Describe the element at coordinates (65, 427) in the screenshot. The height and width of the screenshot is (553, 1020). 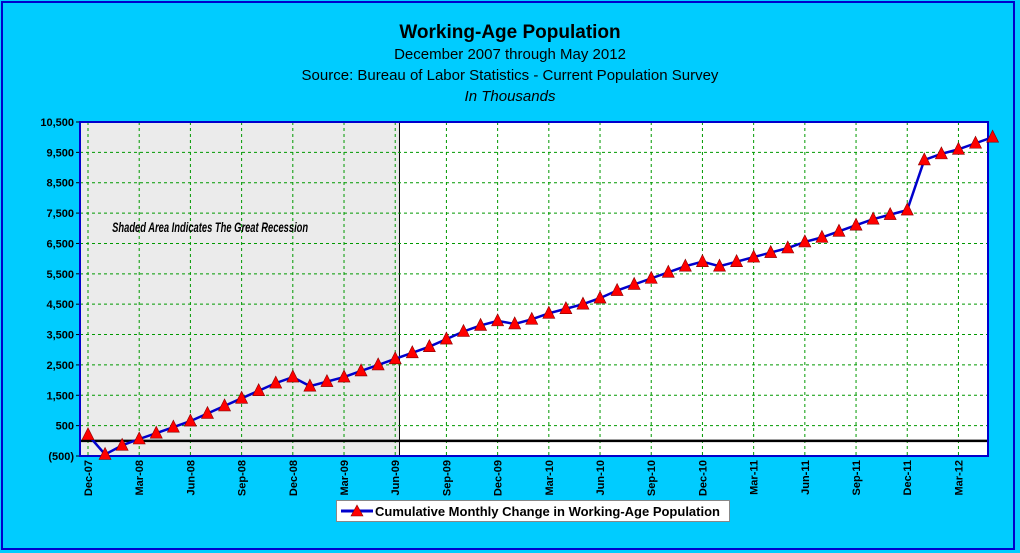
I see `y-tick-label: 500` at that location.